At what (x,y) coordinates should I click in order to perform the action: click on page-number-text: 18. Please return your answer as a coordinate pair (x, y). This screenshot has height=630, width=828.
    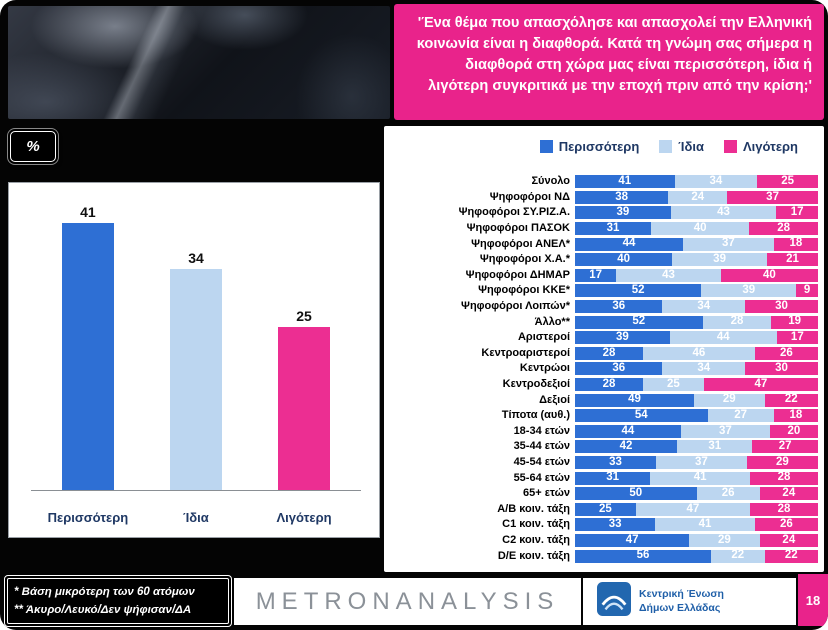
    Looking at the image, I should click on (813, 600).